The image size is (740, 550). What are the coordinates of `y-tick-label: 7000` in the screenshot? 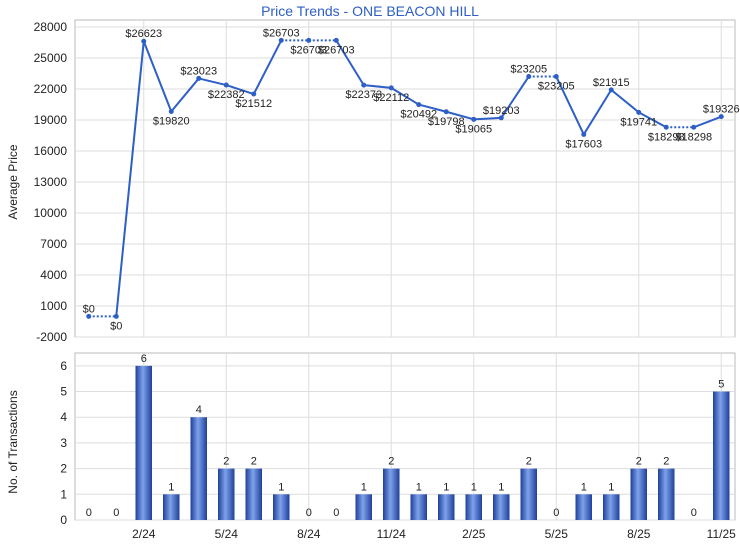 It's located at (53, 244).